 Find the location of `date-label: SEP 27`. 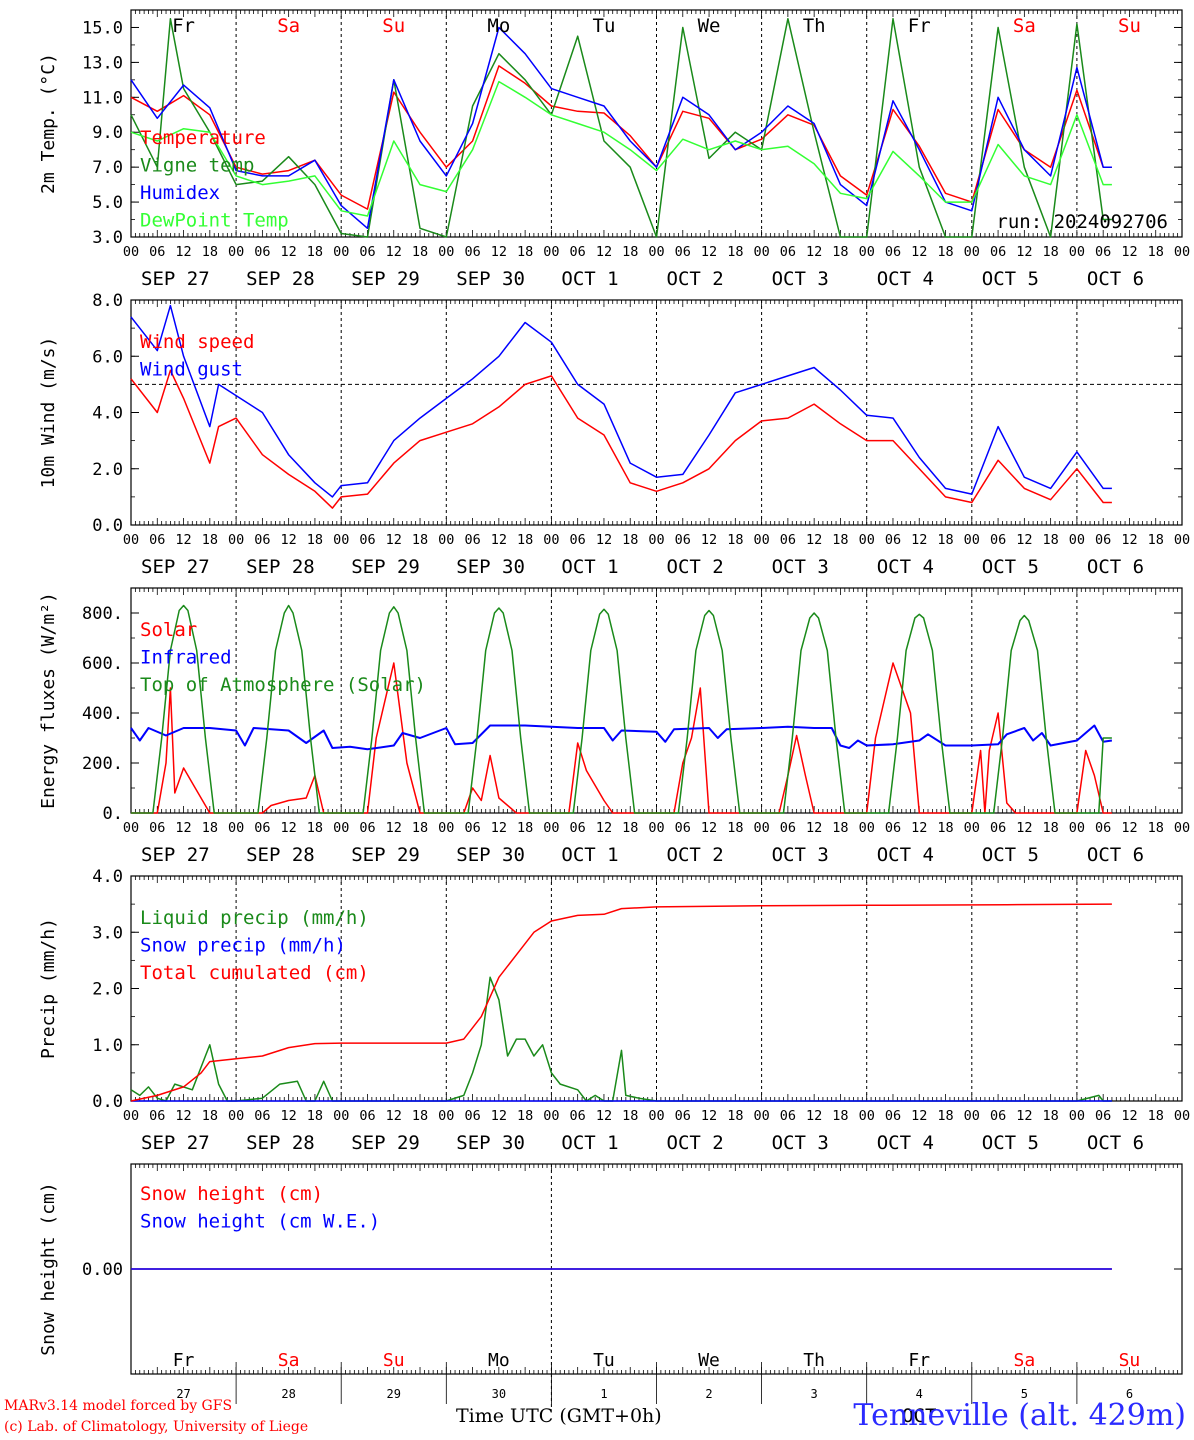

date-label: SEP 27 is located at coordinates (175, 567).